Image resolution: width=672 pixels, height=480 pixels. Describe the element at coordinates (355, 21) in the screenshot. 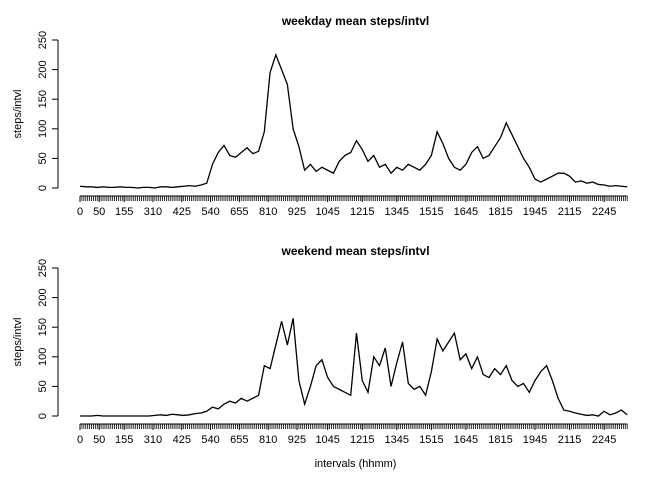

I see `chart-title: weekday mean steps/intvl` at that location.